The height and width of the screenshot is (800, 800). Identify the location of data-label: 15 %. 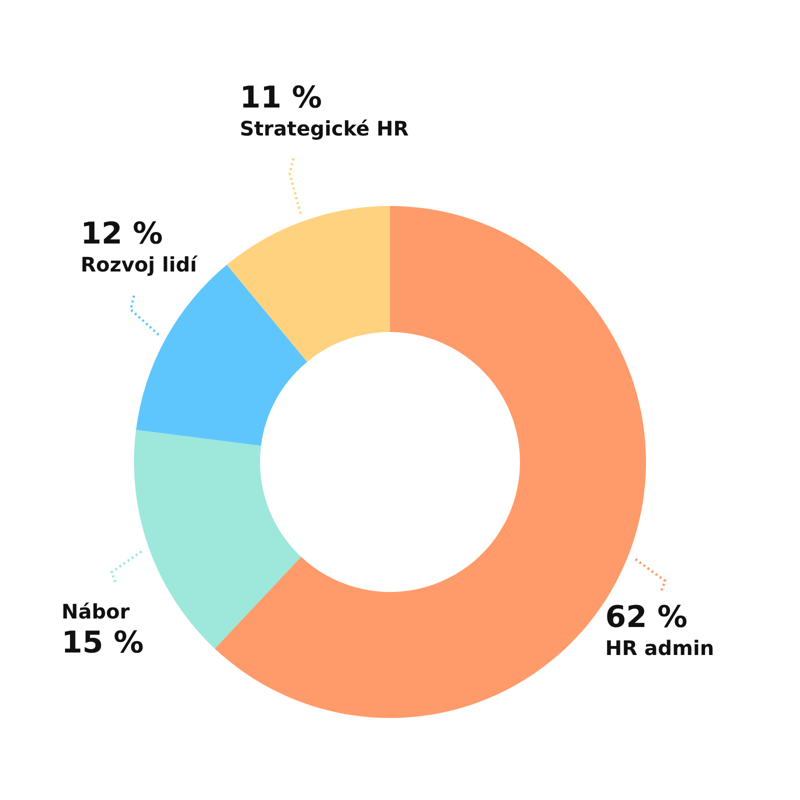
(103, 642).